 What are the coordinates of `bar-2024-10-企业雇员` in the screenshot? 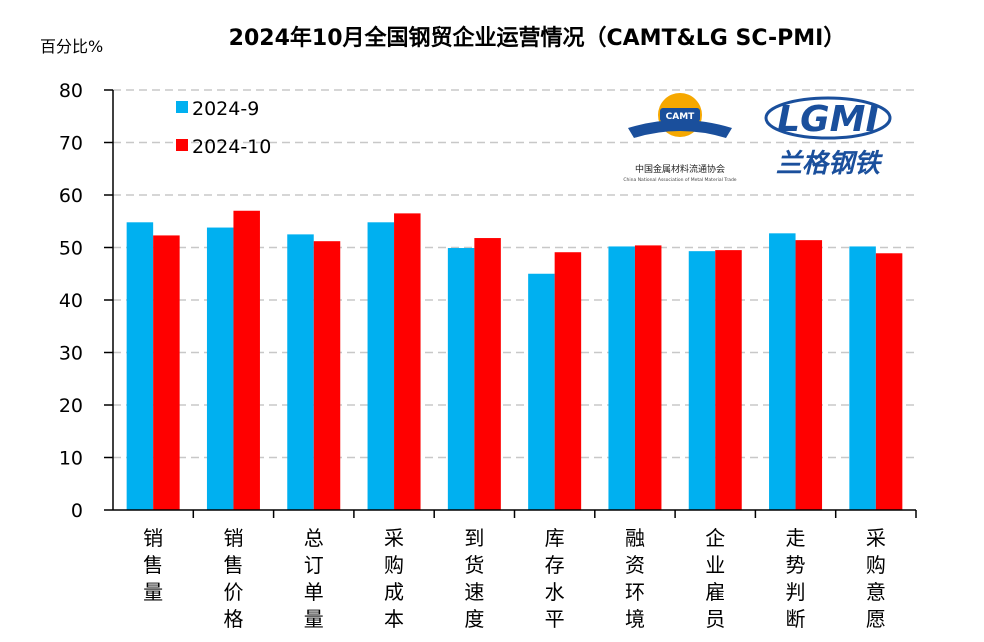 It's located at (728, 380).